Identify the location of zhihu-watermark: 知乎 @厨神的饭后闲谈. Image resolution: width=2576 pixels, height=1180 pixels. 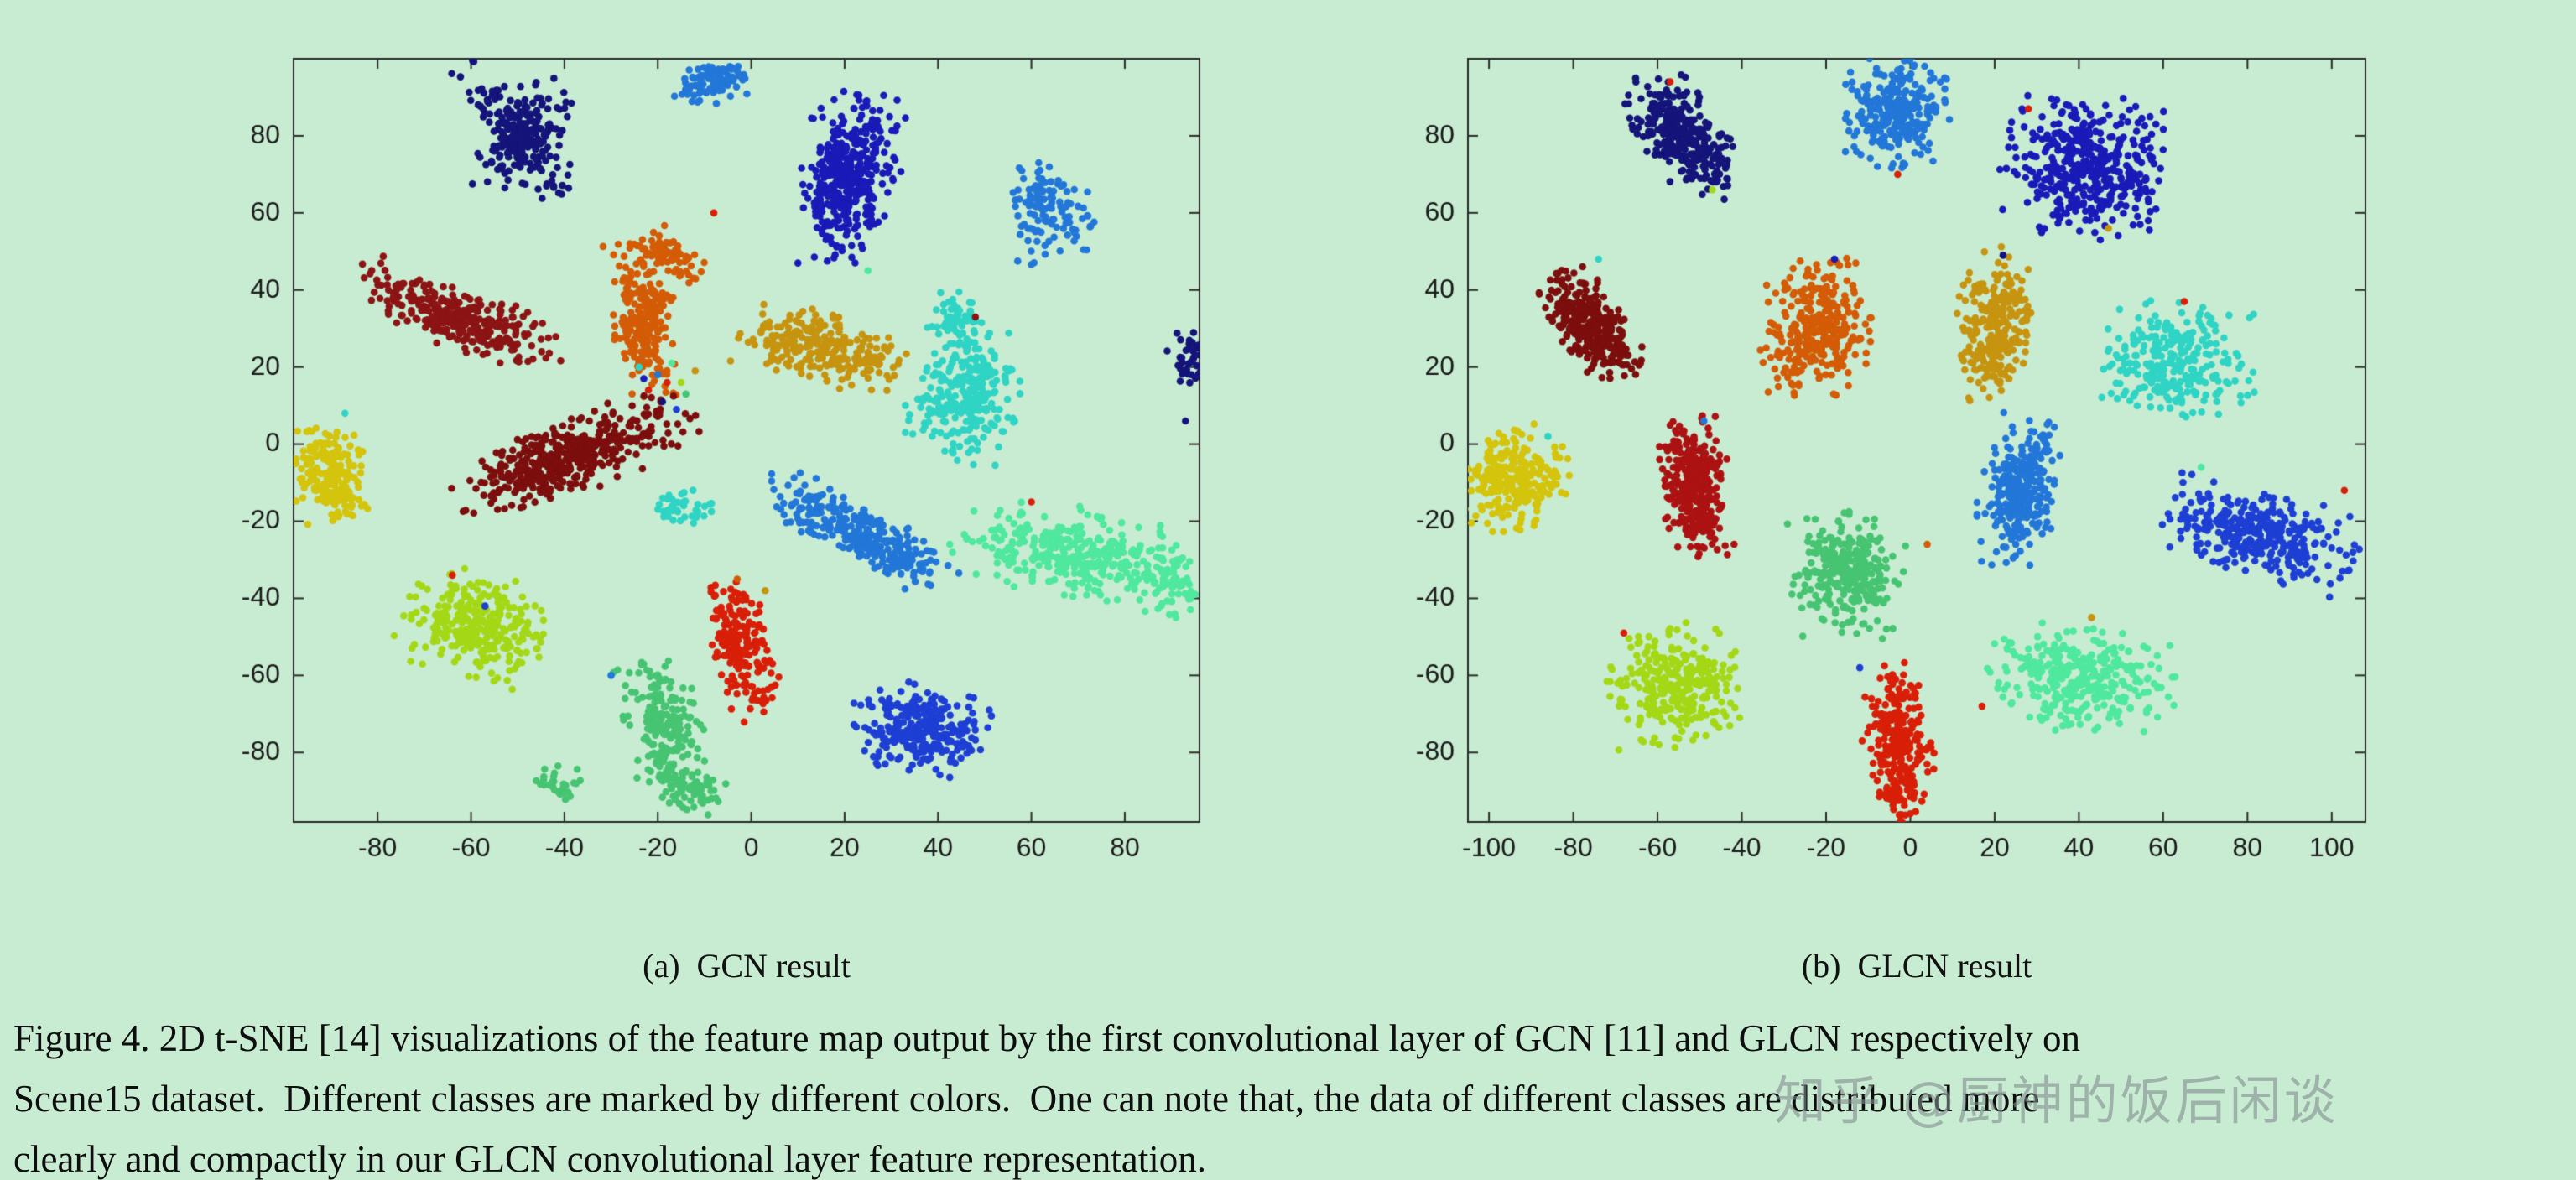
(2056, 1100).